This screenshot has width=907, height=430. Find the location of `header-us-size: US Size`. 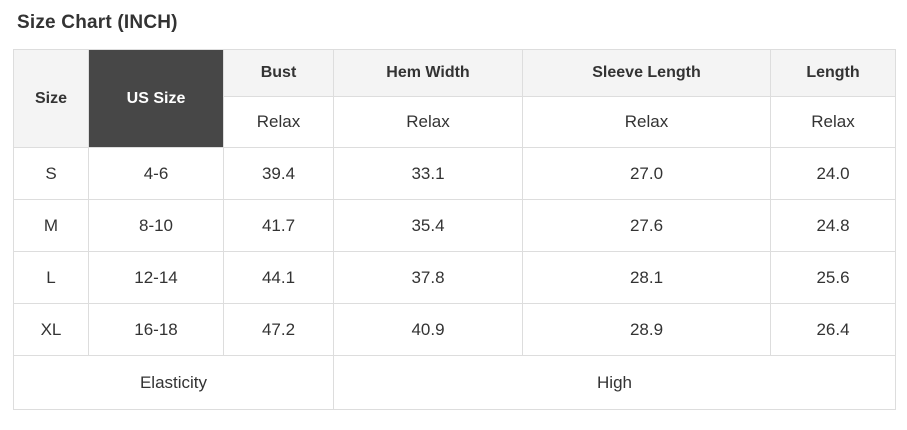

header-us-size: US Size is located at coordinates (156, 98).